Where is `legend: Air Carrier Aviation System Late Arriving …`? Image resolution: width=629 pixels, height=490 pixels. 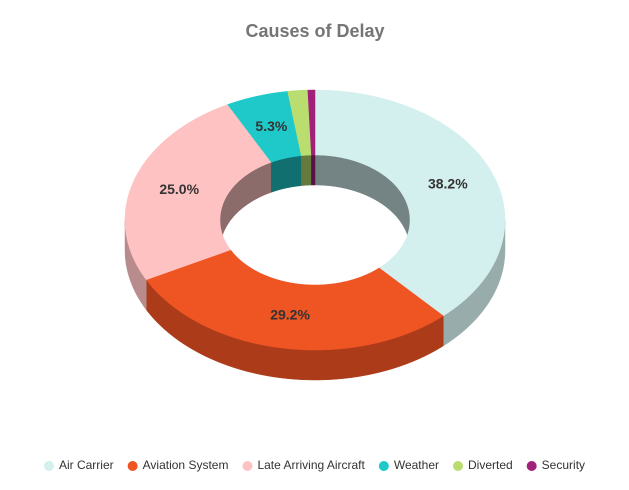
legend: Air Carrier Aviation System Late Arriving … is located at coordinates (314, 465).